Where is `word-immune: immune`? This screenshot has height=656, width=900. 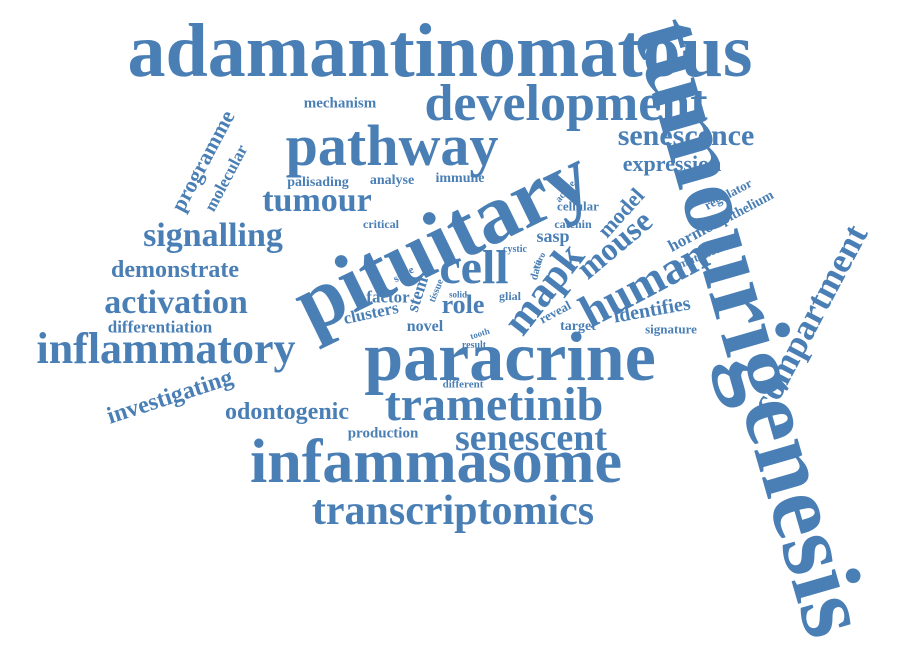
word-immune: immune is located at coordinates (460, 178).